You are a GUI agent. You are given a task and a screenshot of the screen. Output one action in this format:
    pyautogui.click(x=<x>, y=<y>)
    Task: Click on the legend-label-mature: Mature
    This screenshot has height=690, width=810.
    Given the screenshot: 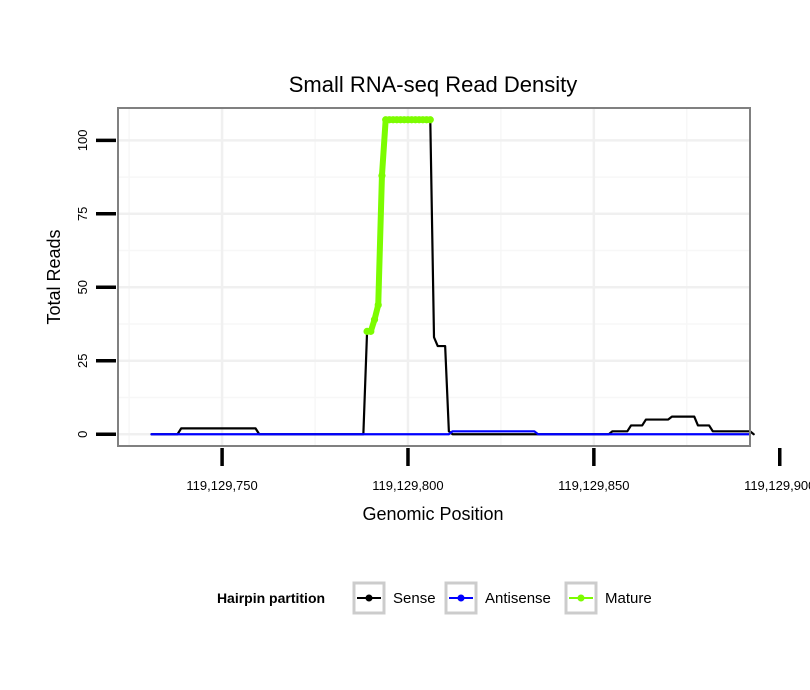 What is the action you would take?
    pyautogui.click(x=628, y=598)
    